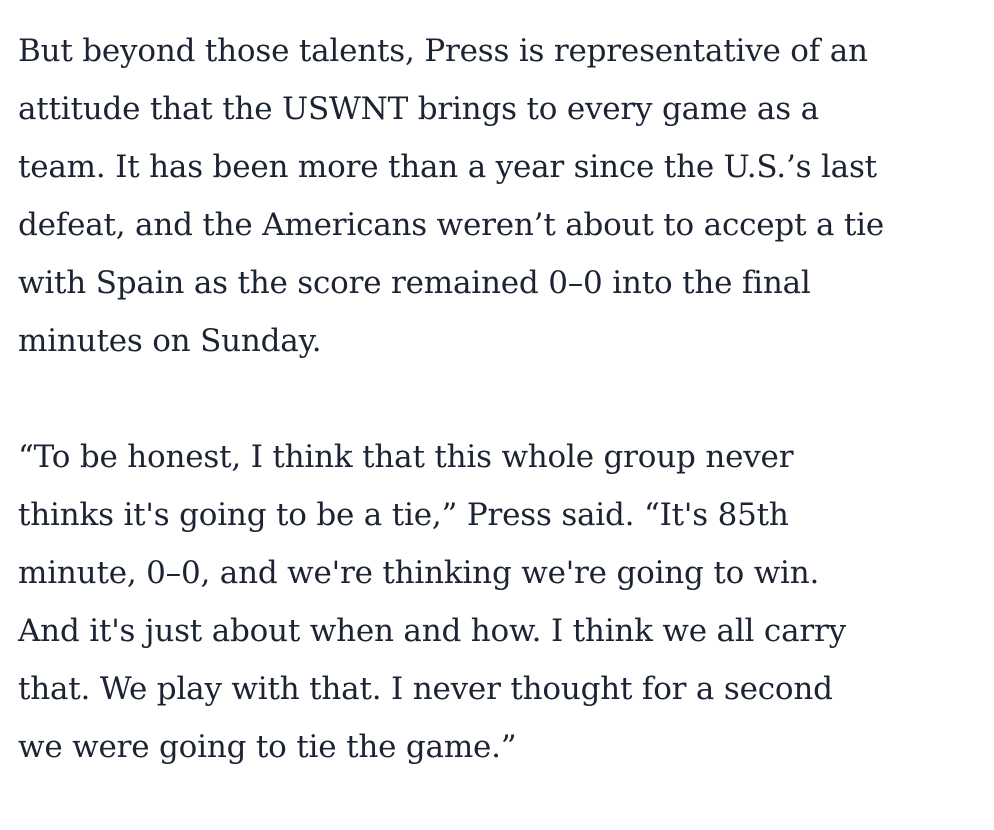  What do you see at coordinates (170, 341) in the screenshot?
I see `paragraph-line: minutes on Sunday.` at bounding box center [170, 341].